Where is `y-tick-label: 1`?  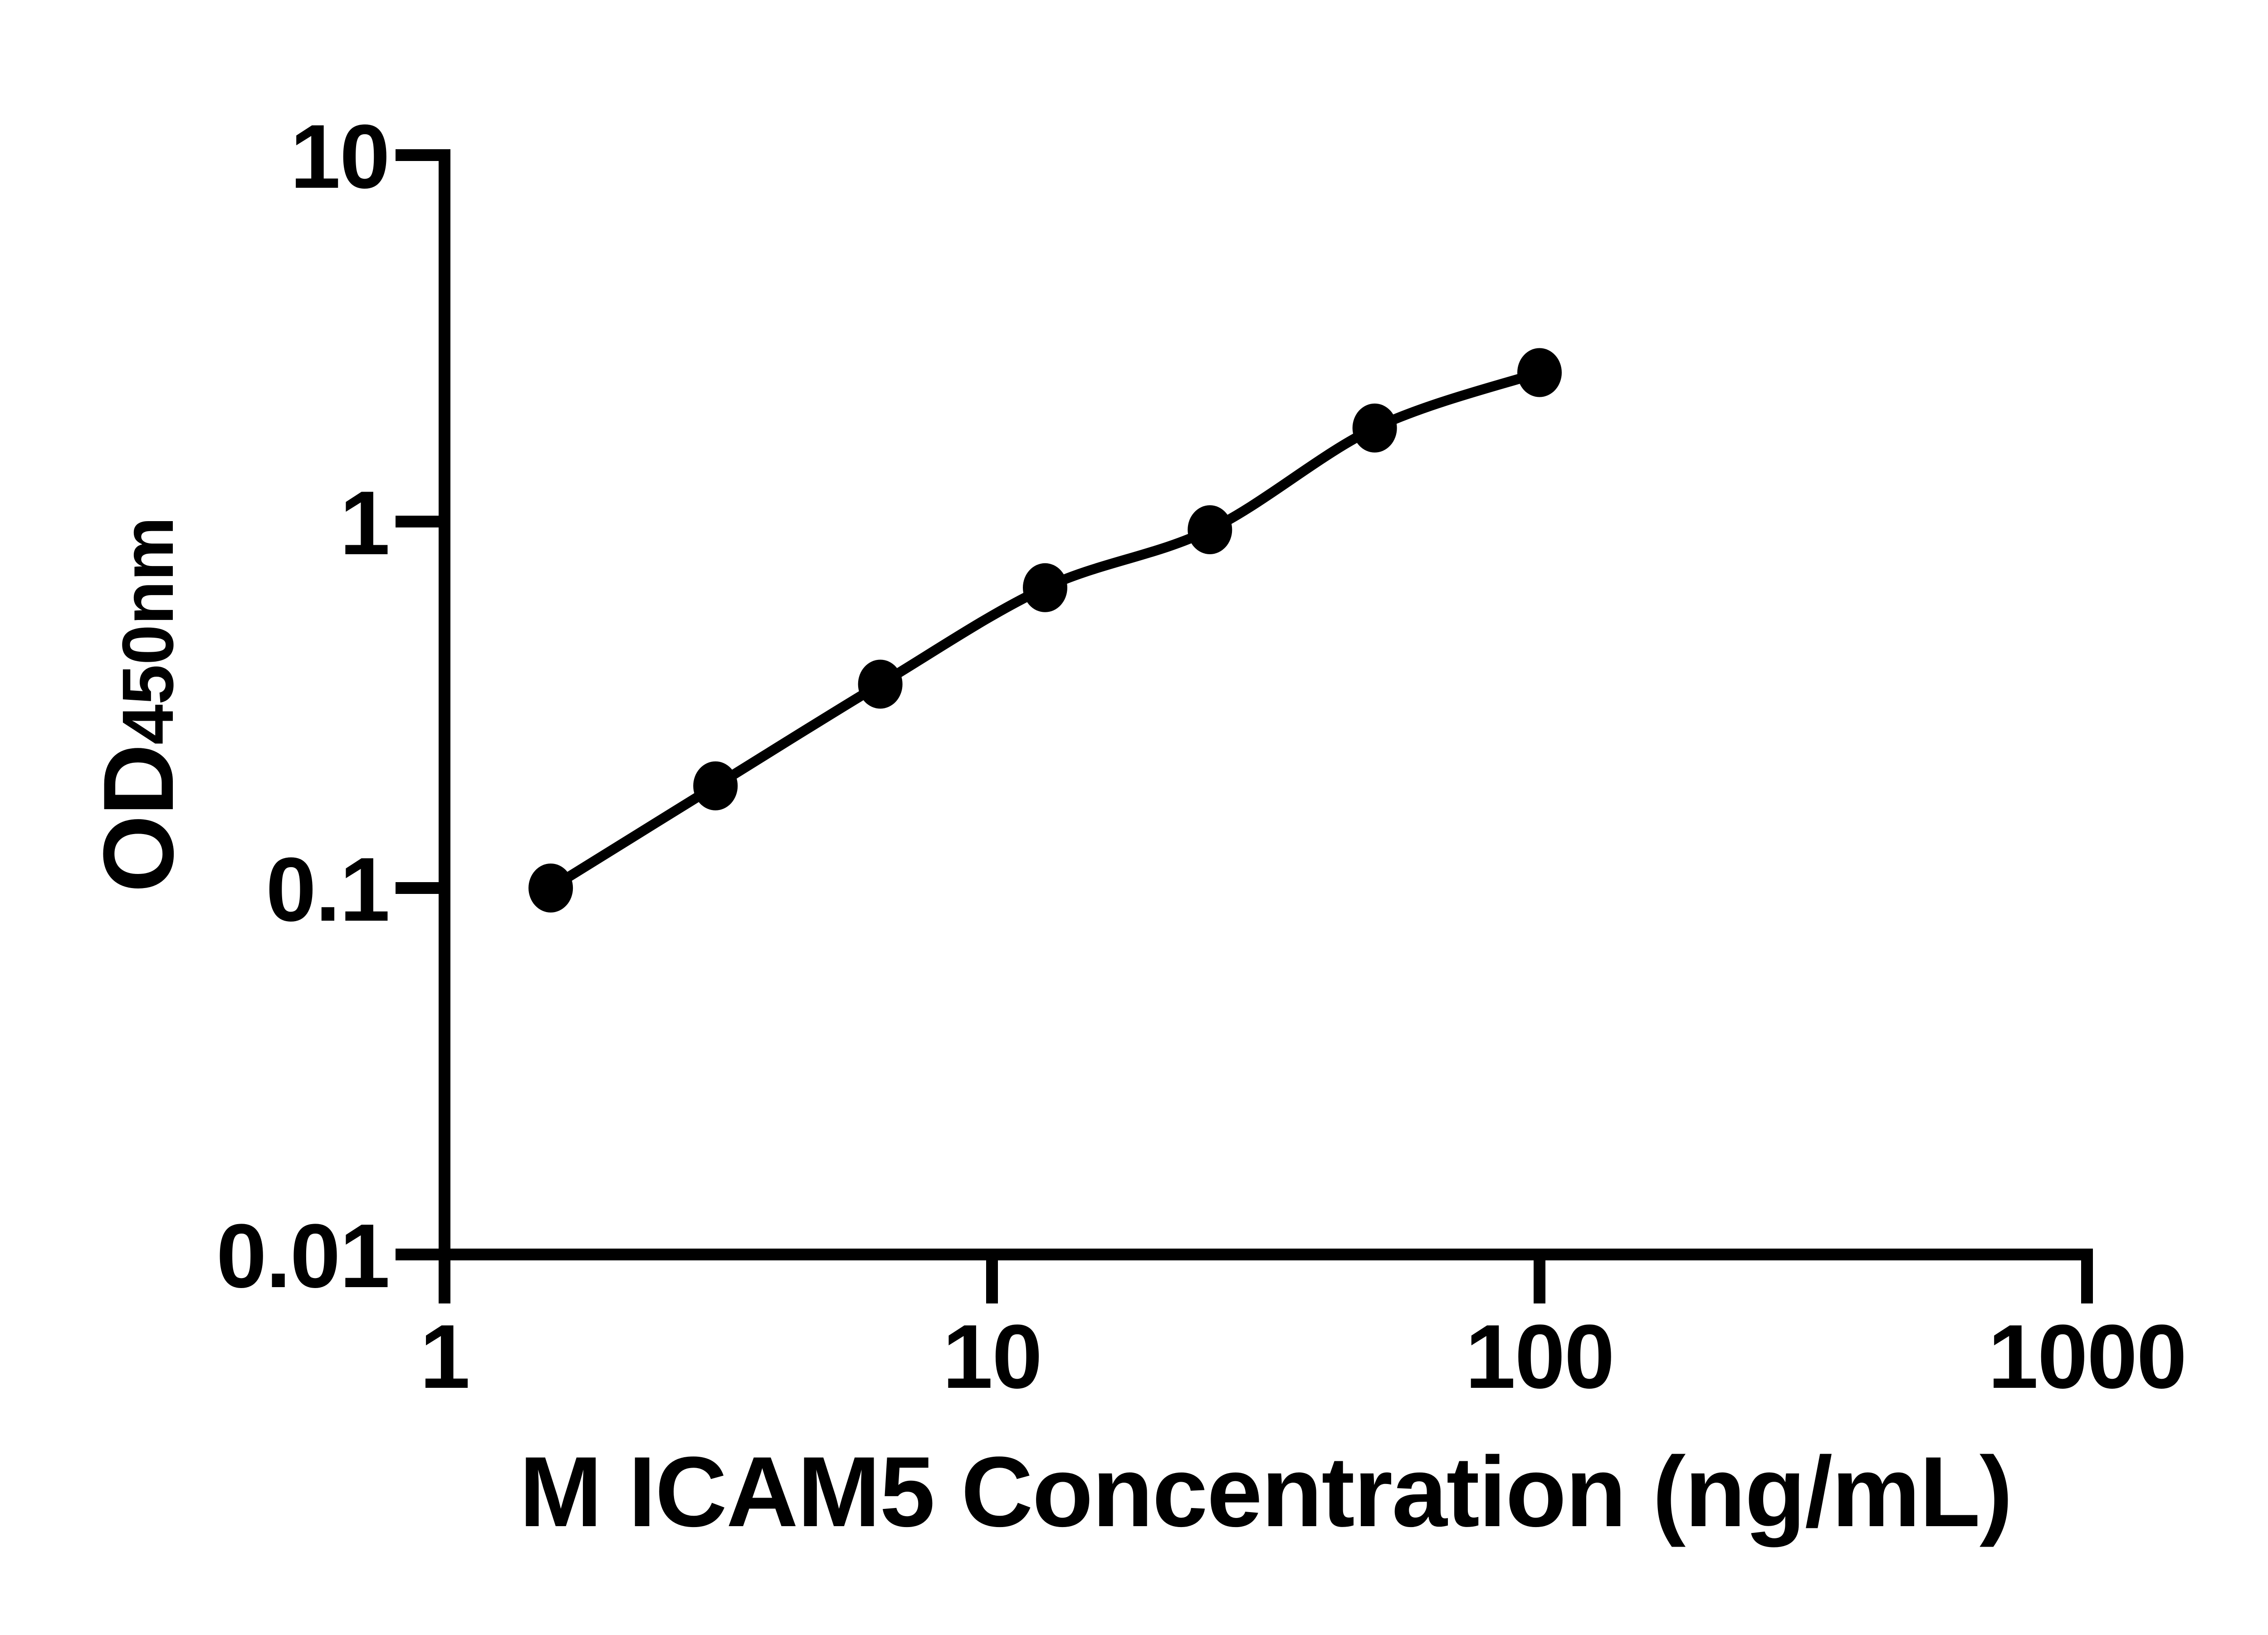
y-tick-label: 1 is located at coordinates (365, 523).